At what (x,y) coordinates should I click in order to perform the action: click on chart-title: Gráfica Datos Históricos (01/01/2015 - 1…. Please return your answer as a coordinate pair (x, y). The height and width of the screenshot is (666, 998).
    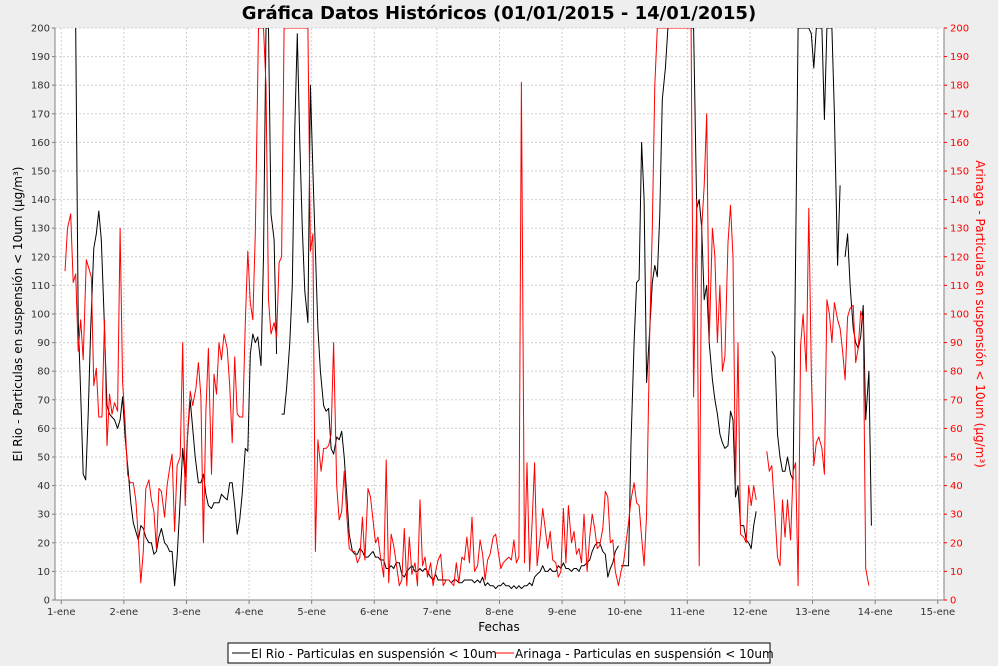
    Looking at the image, I should click on (499, 13).